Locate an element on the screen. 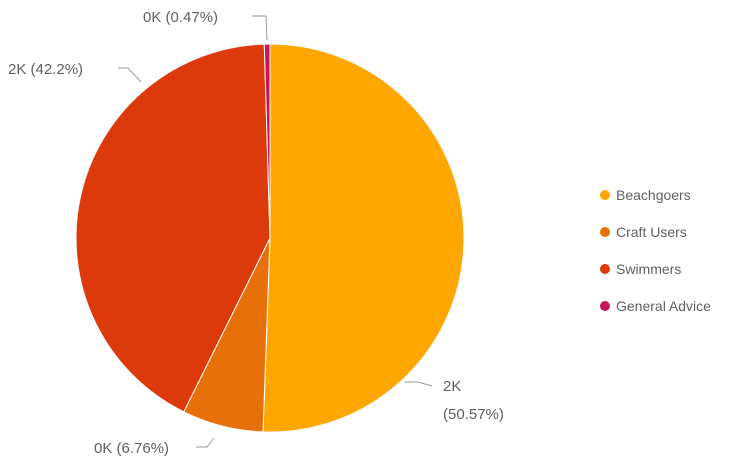 The width and height of the screenshot is (739, 463). legend-item-swimmers: Swimmers is located at coordinates (655, 268).